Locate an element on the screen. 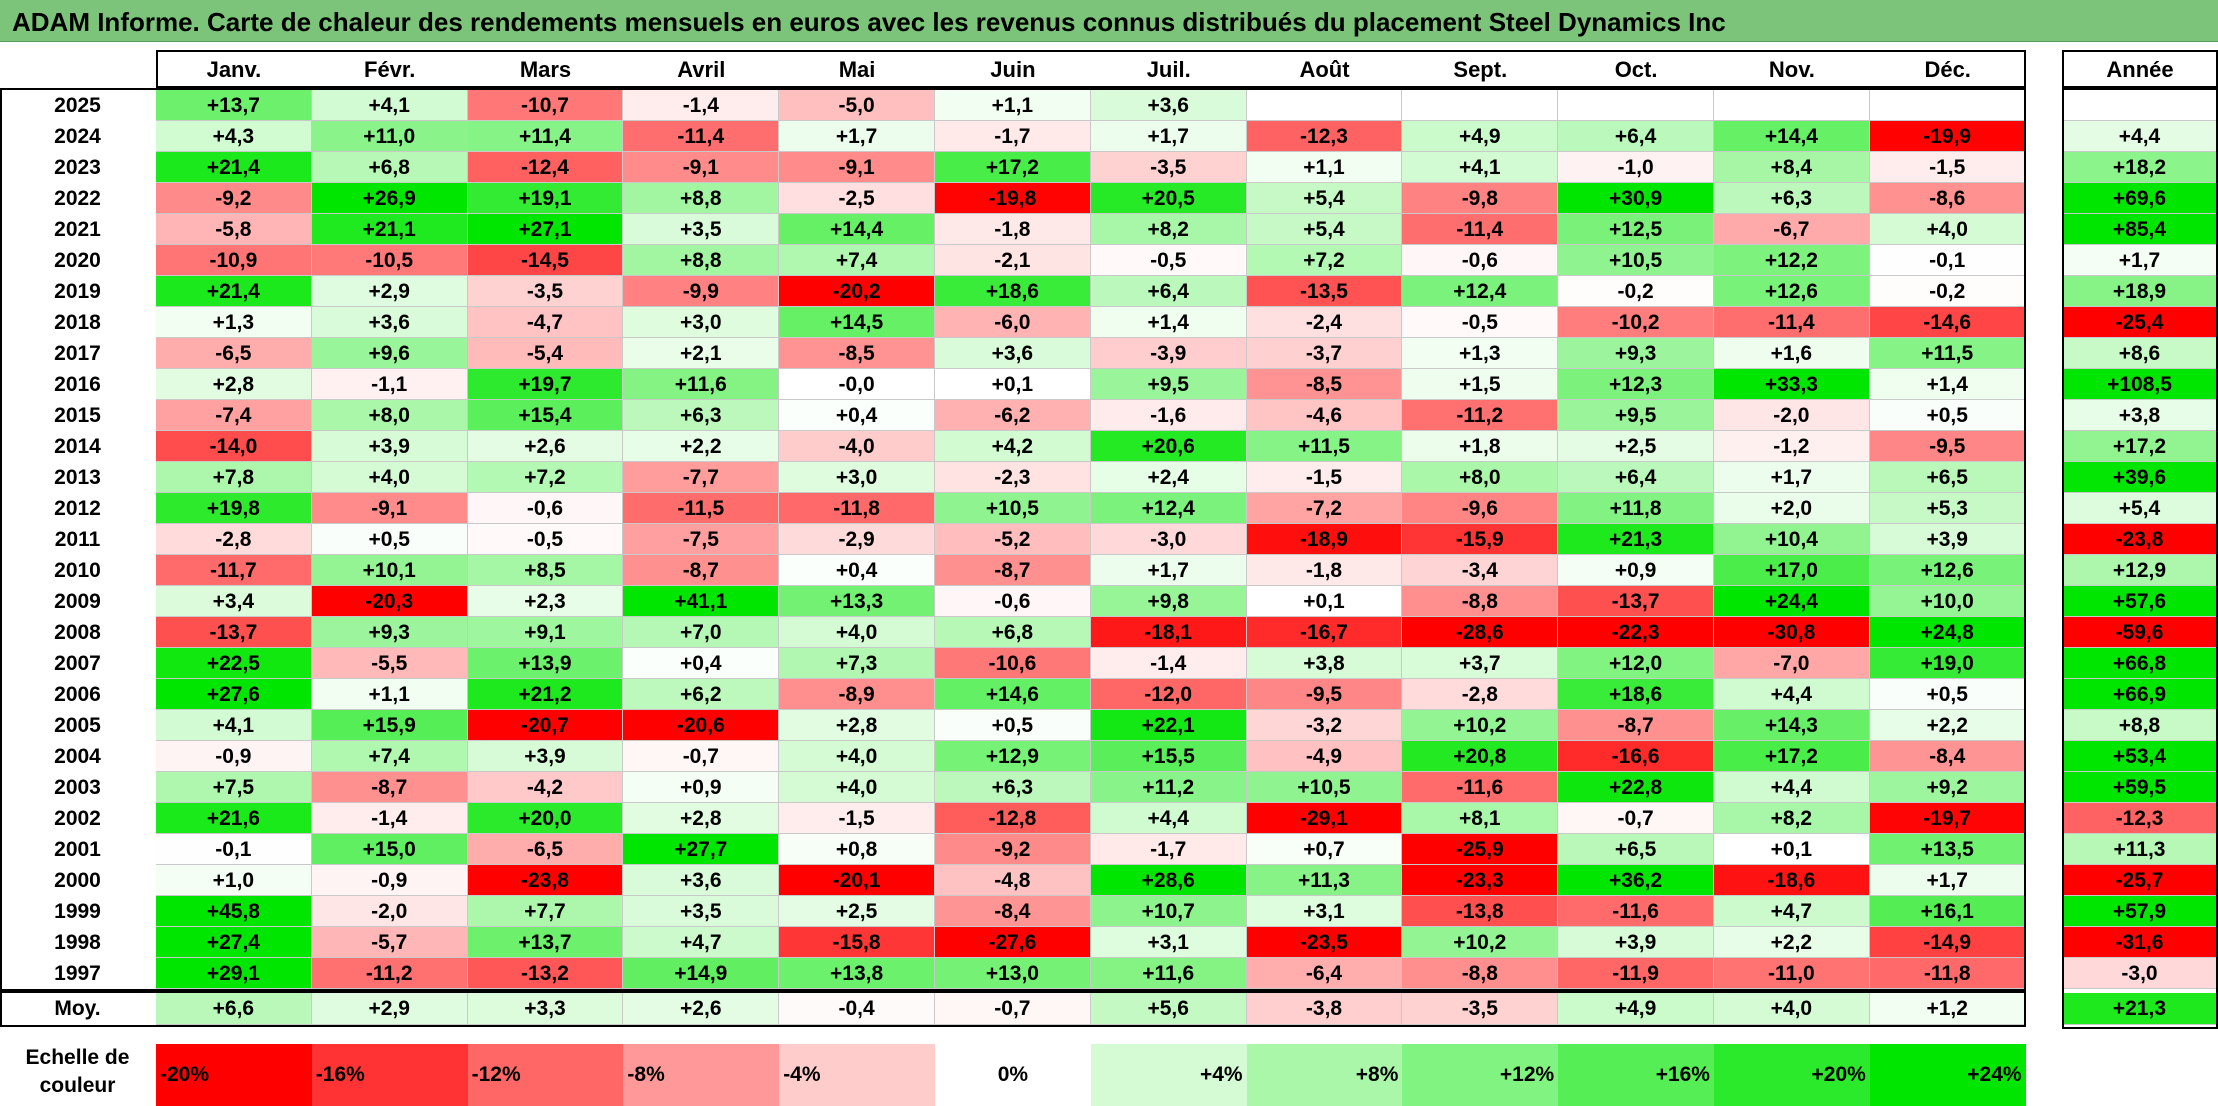  heatmap-cell: -23,3 is located at coordinates (1480, 880).